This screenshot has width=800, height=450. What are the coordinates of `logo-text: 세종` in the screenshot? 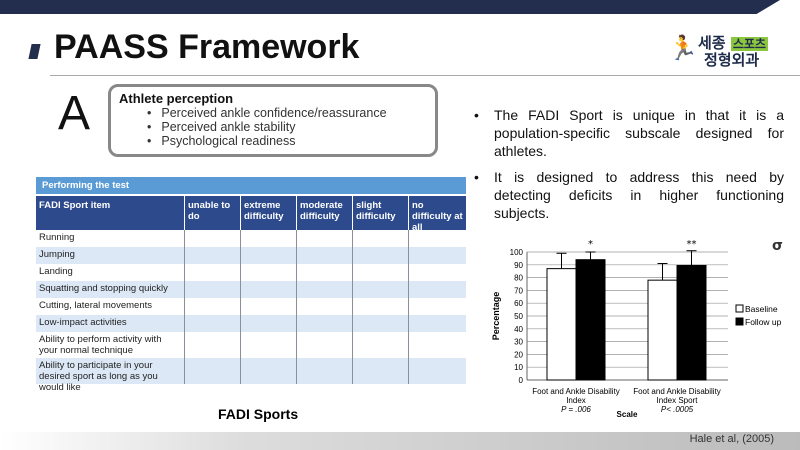 It's located at (712, 43).